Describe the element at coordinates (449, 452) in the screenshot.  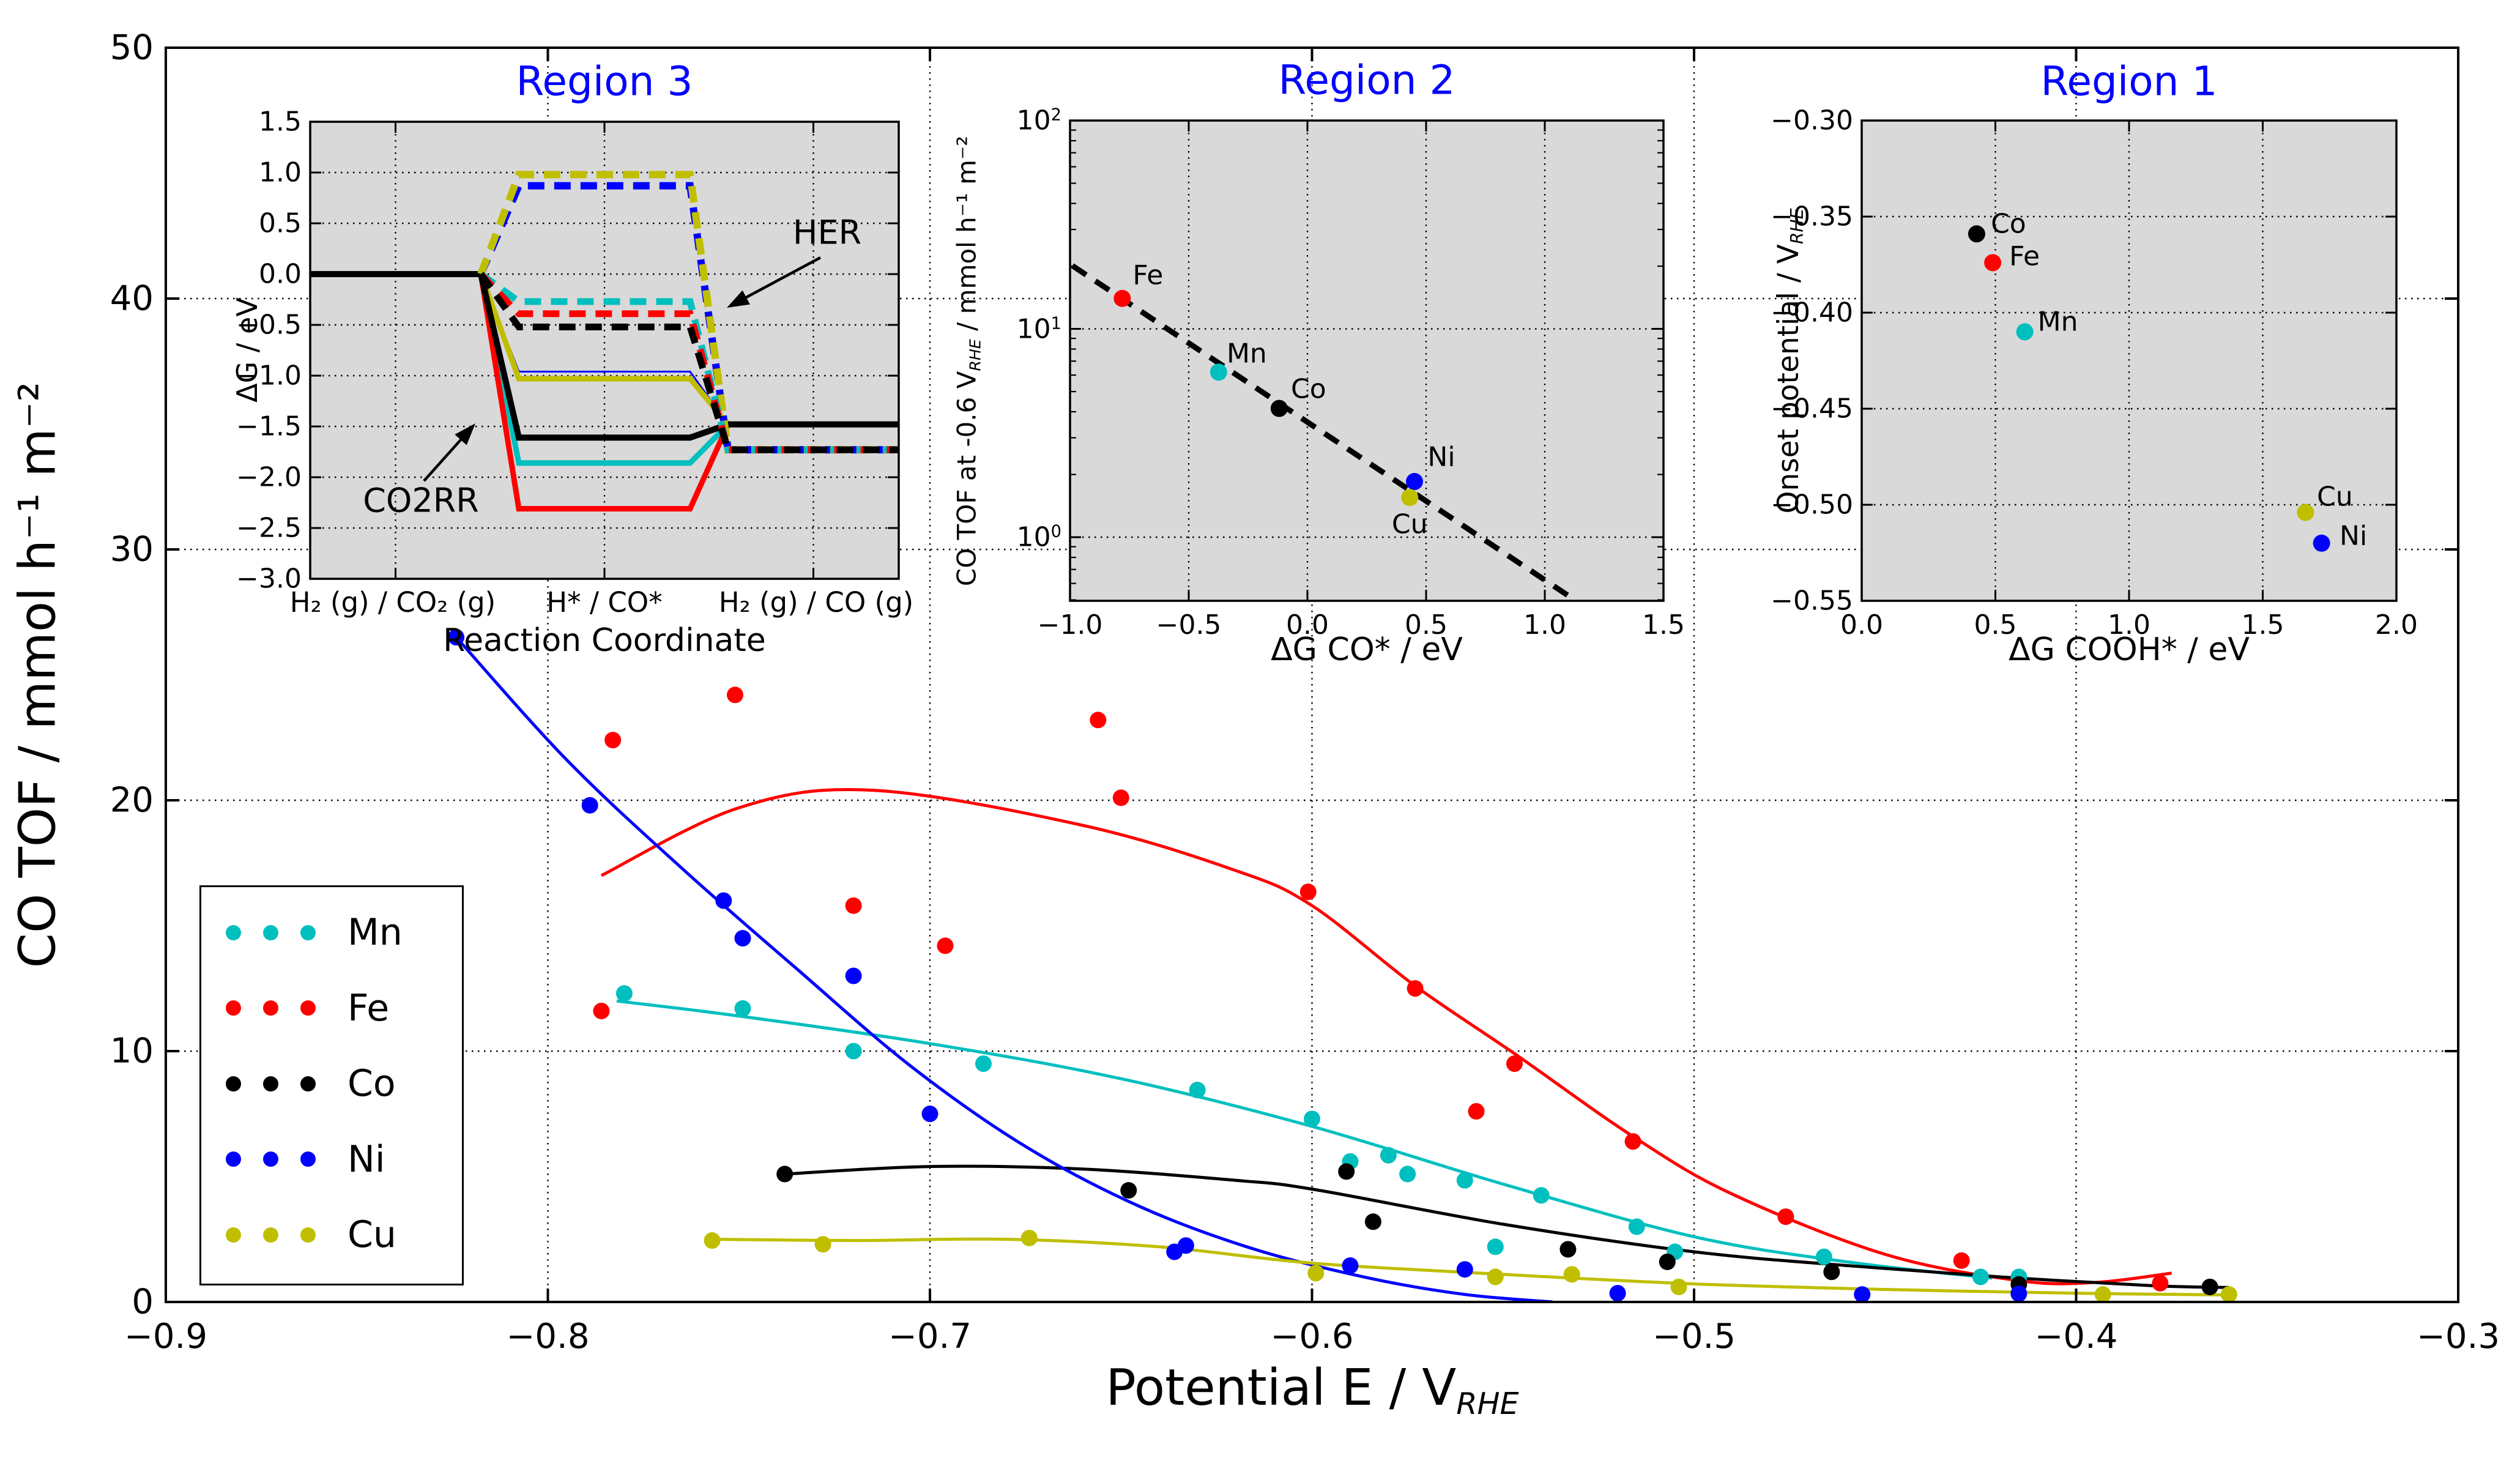
I see `annotation-arrow-CO2RR` at that location.